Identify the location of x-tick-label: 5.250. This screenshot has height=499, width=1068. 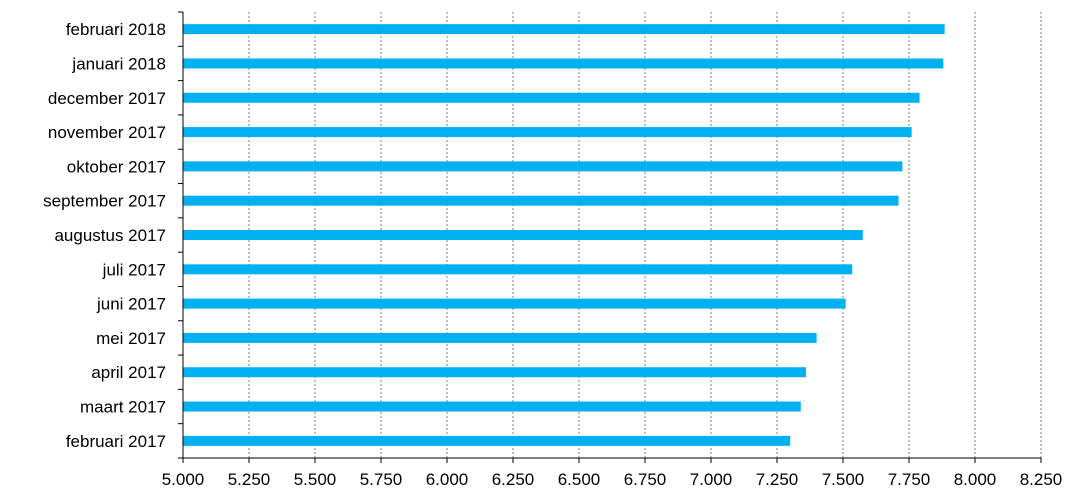
(249, 479).